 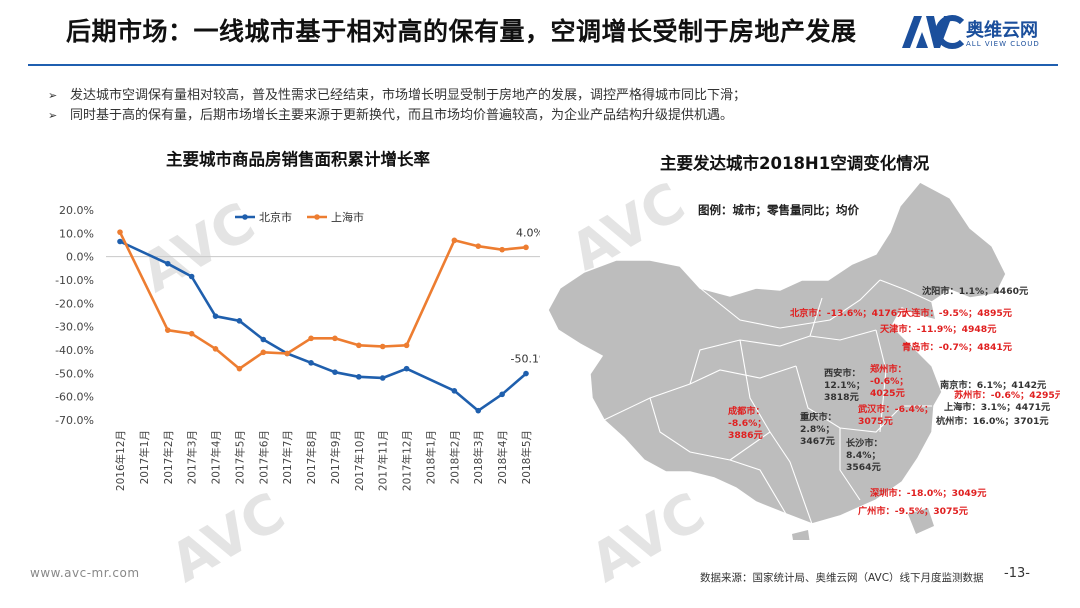 I want to click on company-logo: 奥维云网 ALL VIEW CLOUD, so click(x=985, y=34).